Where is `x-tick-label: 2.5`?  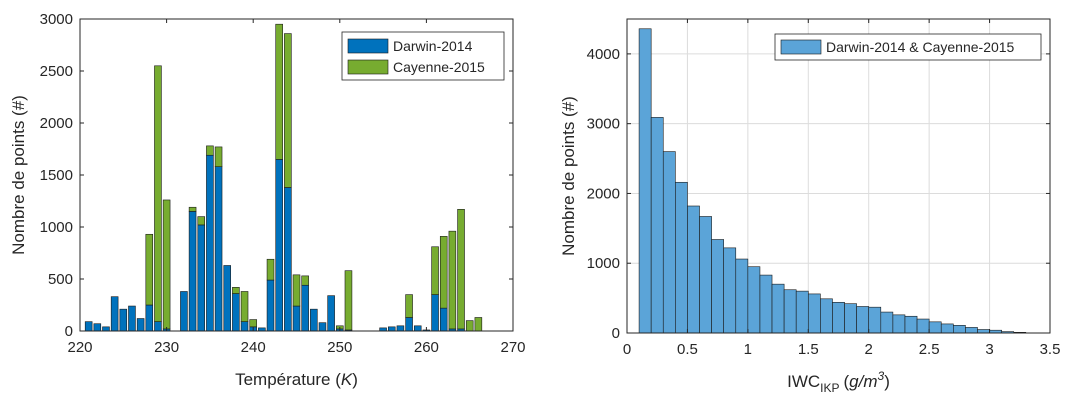
x-tick-label: 2.5 is located at coordinates (929, 349).